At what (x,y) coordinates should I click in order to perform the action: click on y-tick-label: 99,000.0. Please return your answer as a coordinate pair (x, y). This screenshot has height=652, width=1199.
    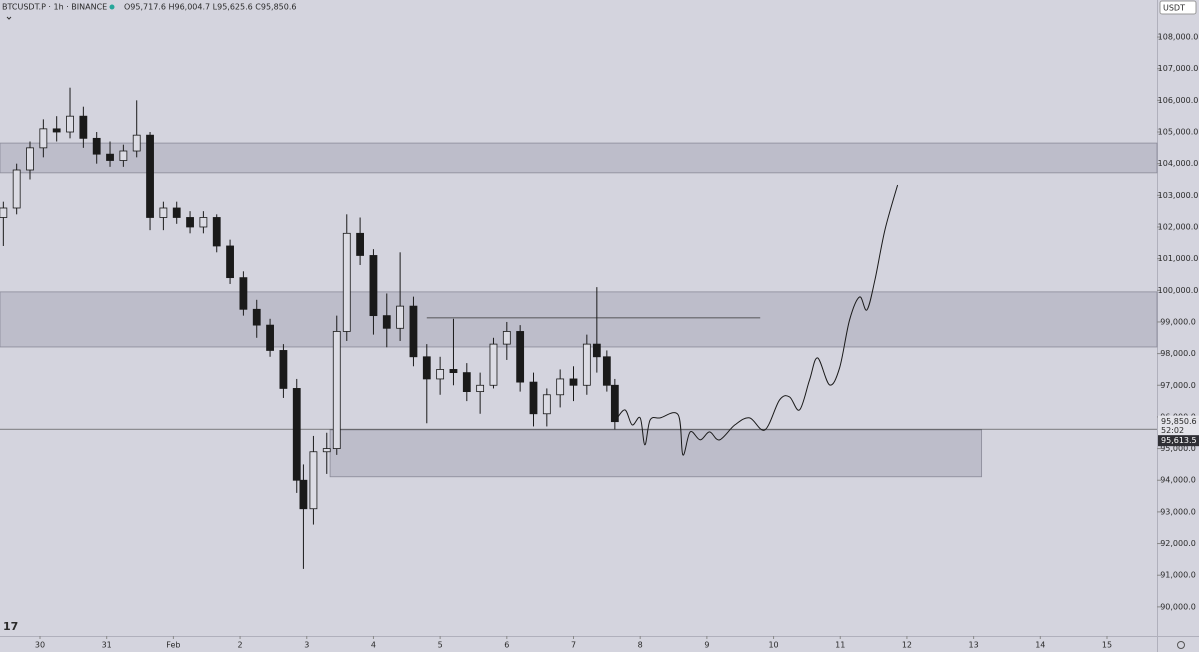
    Looking at the image, I should click on (1178, 321).